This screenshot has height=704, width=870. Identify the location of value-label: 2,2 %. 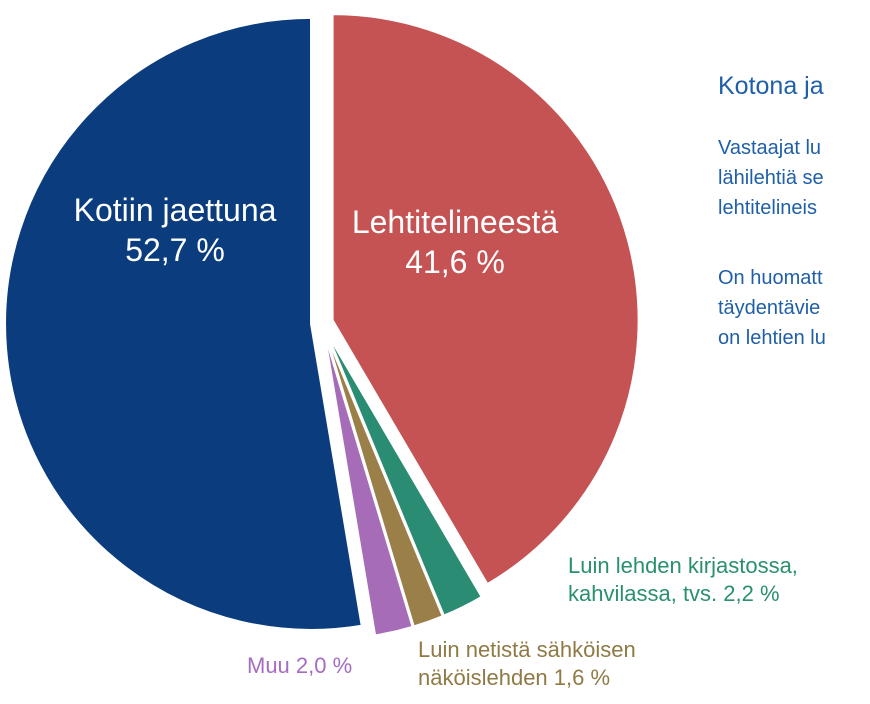
(751, 593).